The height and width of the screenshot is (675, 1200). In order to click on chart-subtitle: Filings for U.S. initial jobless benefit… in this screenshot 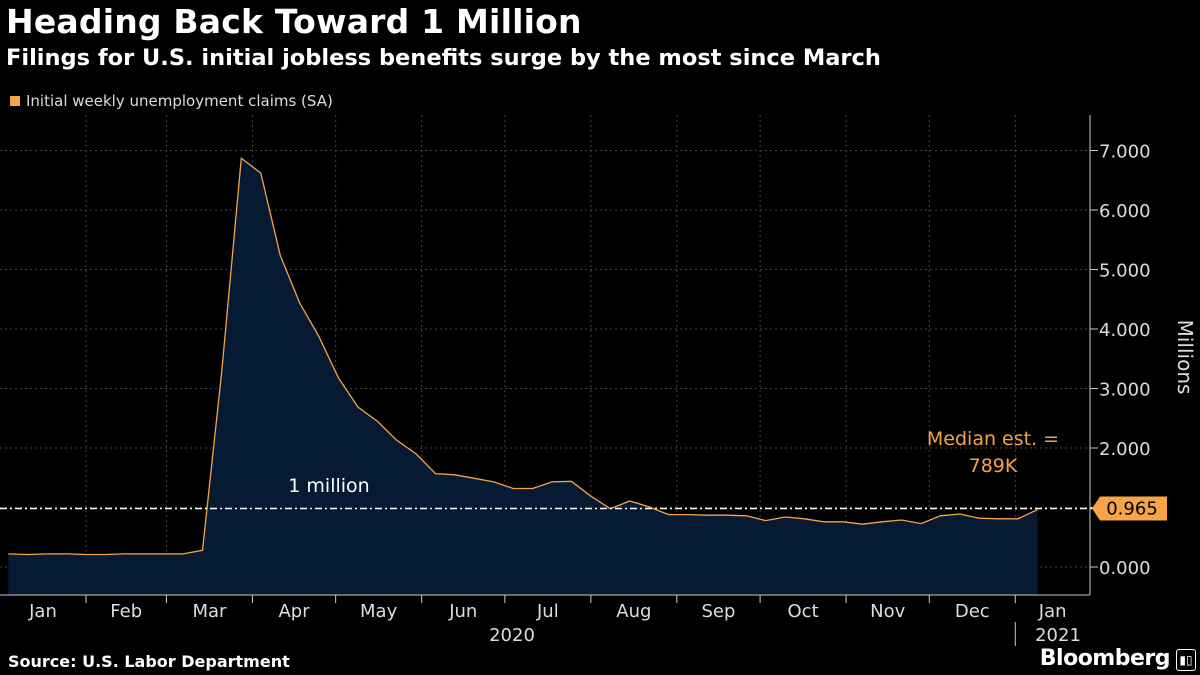, I will do `click(443, 58)`.